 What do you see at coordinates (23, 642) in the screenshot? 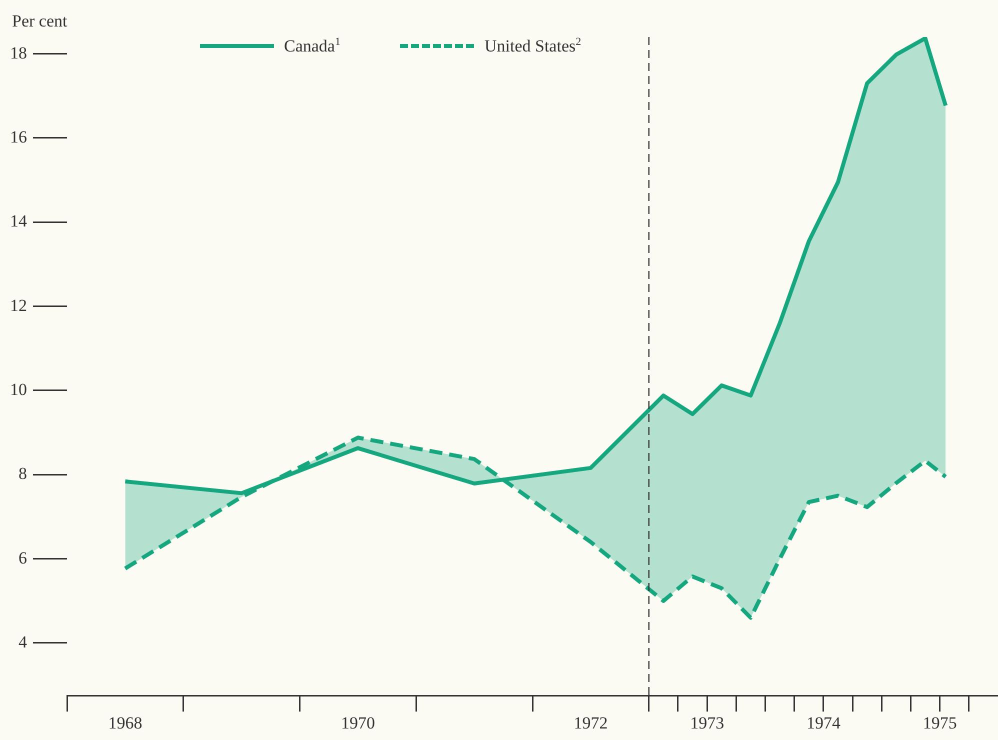
I see `y-tick-label: 4` at bounding box center [23, 642].